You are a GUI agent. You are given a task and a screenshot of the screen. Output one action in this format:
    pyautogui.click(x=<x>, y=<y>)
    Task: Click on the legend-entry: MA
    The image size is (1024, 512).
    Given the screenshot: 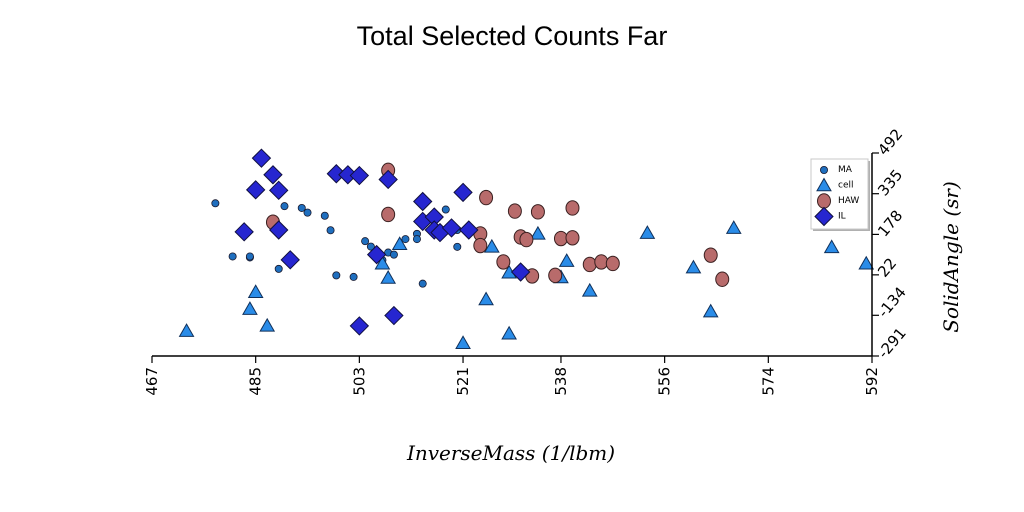 What is the action you would take?
    pyautogui.click(x=836, y=170)
    